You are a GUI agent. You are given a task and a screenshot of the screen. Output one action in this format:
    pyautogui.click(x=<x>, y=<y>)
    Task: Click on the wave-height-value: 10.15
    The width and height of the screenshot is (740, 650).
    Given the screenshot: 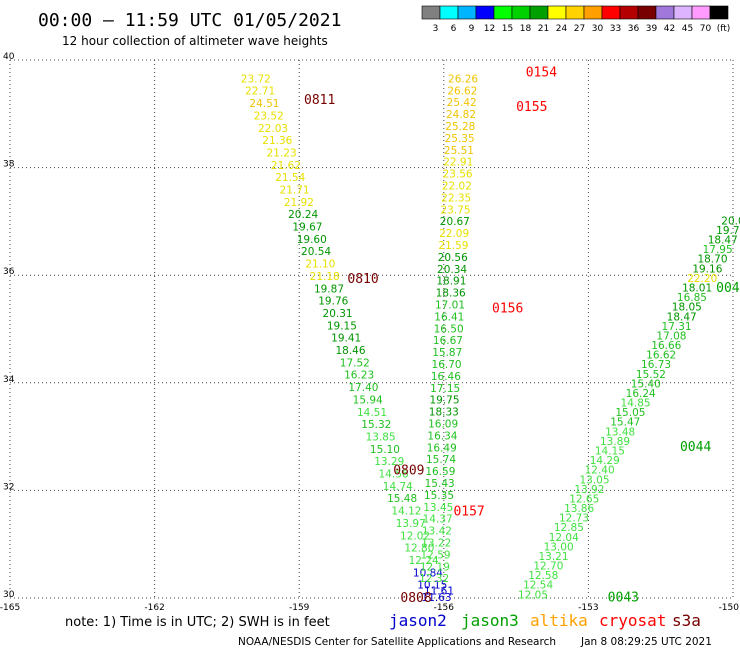 What is the action you would take?
    pyautogui.click(x=432, y=586)
    